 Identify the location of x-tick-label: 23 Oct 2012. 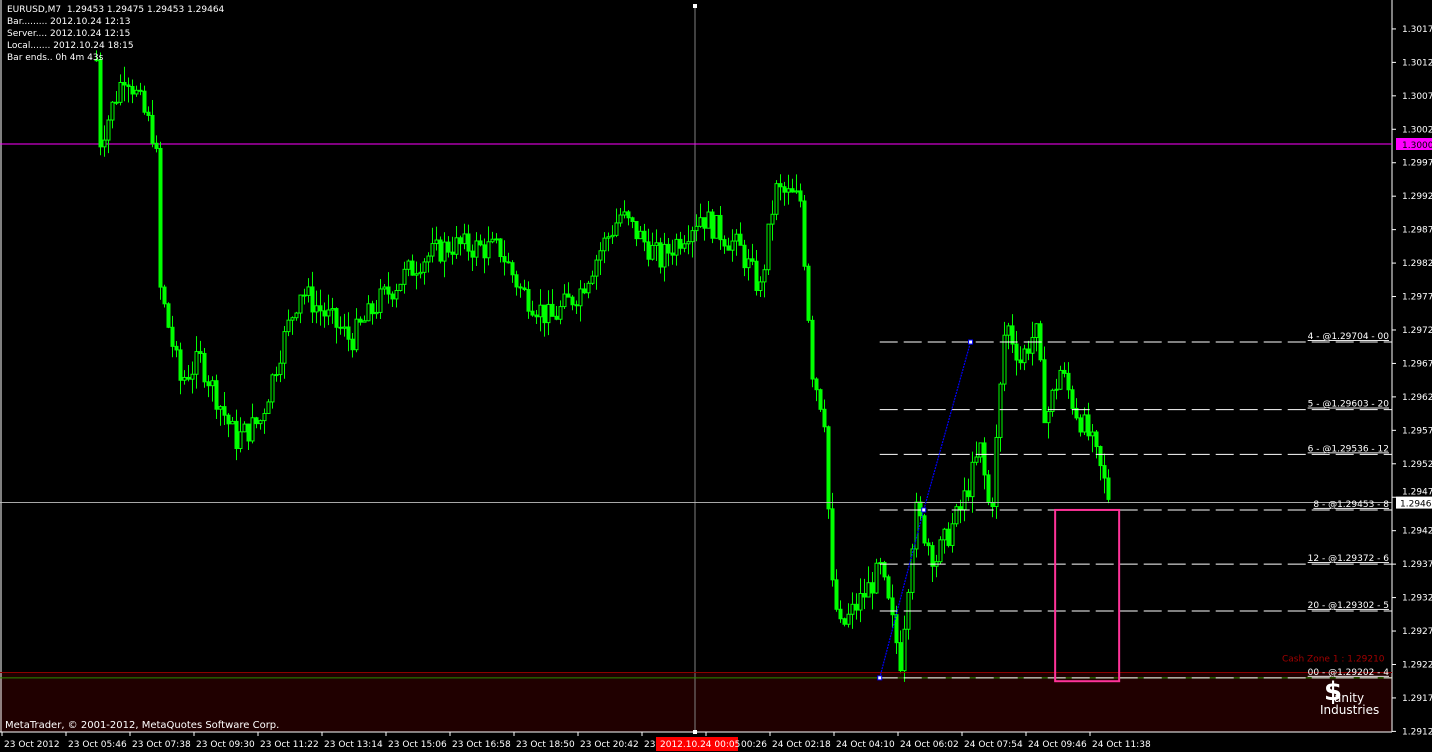
(32, 745).